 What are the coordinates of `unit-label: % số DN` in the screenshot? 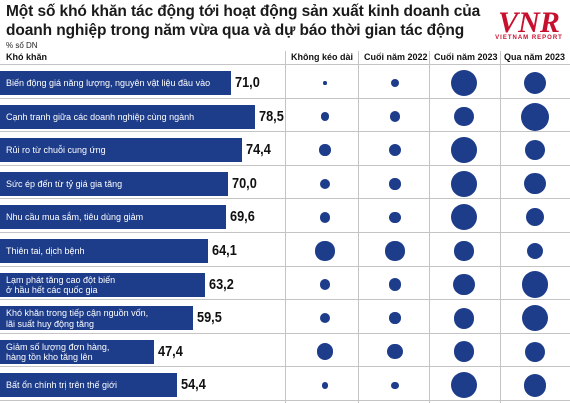 It's located at (22, 45).